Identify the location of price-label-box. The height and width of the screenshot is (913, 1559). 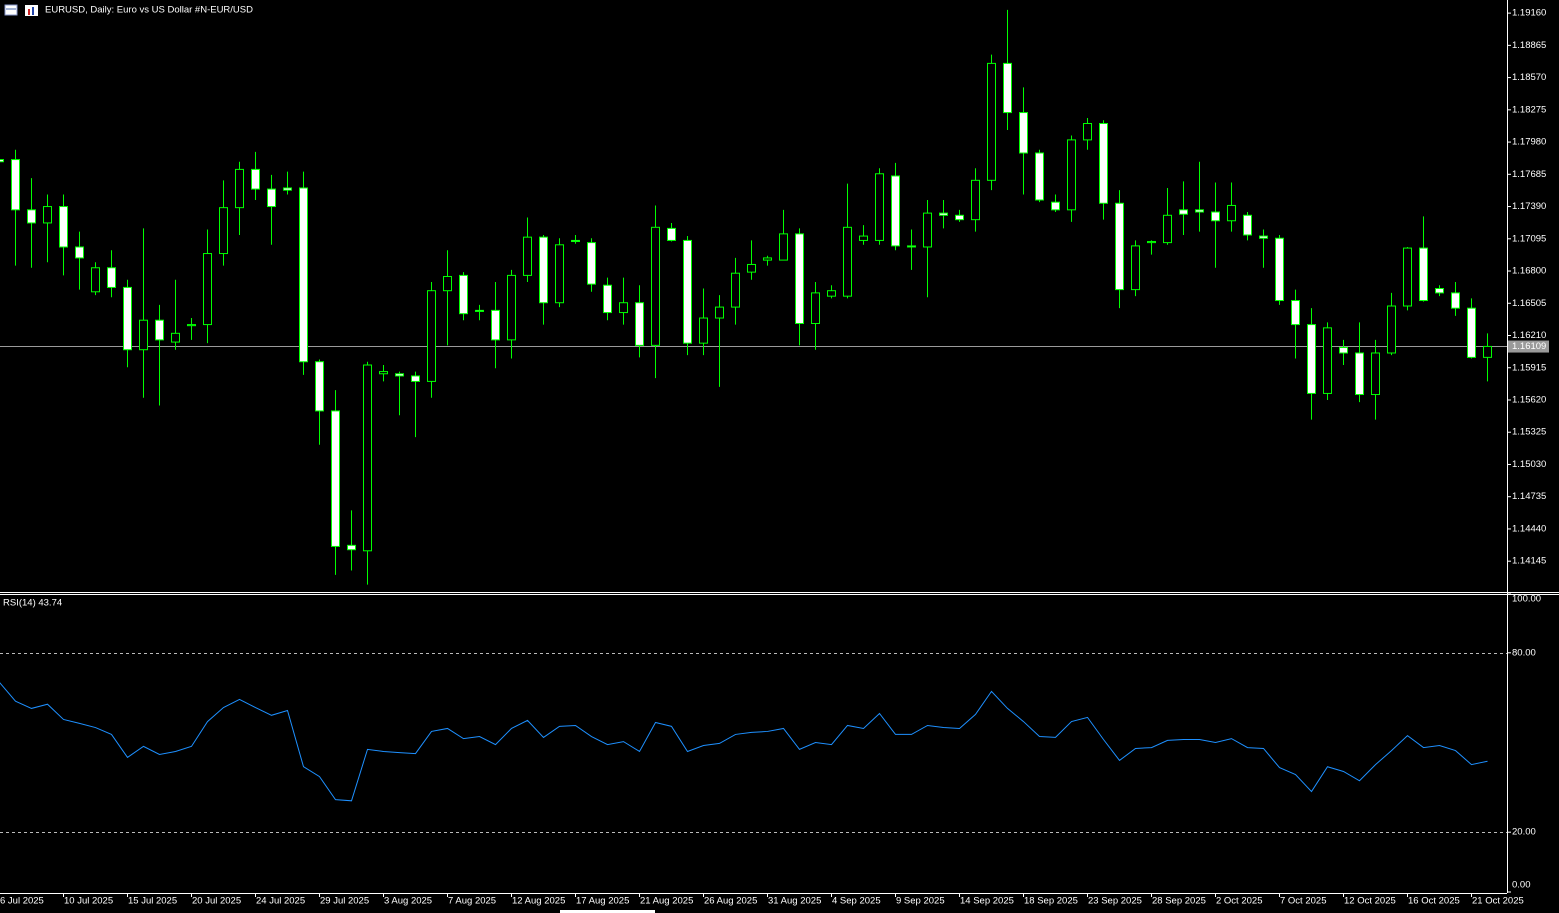
(1528, 346).